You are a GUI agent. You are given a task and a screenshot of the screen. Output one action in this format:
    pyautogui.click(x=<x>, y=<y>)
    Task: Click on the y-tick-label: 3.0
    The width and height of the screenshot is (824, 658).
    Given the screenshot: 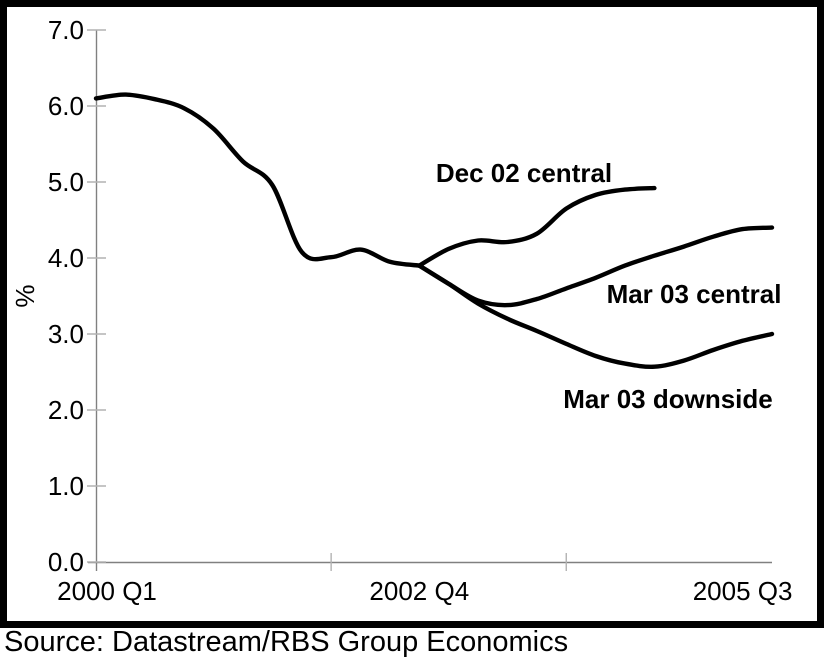 What is the action you would take?
    pyautogui.click(x=66, y=334)
    